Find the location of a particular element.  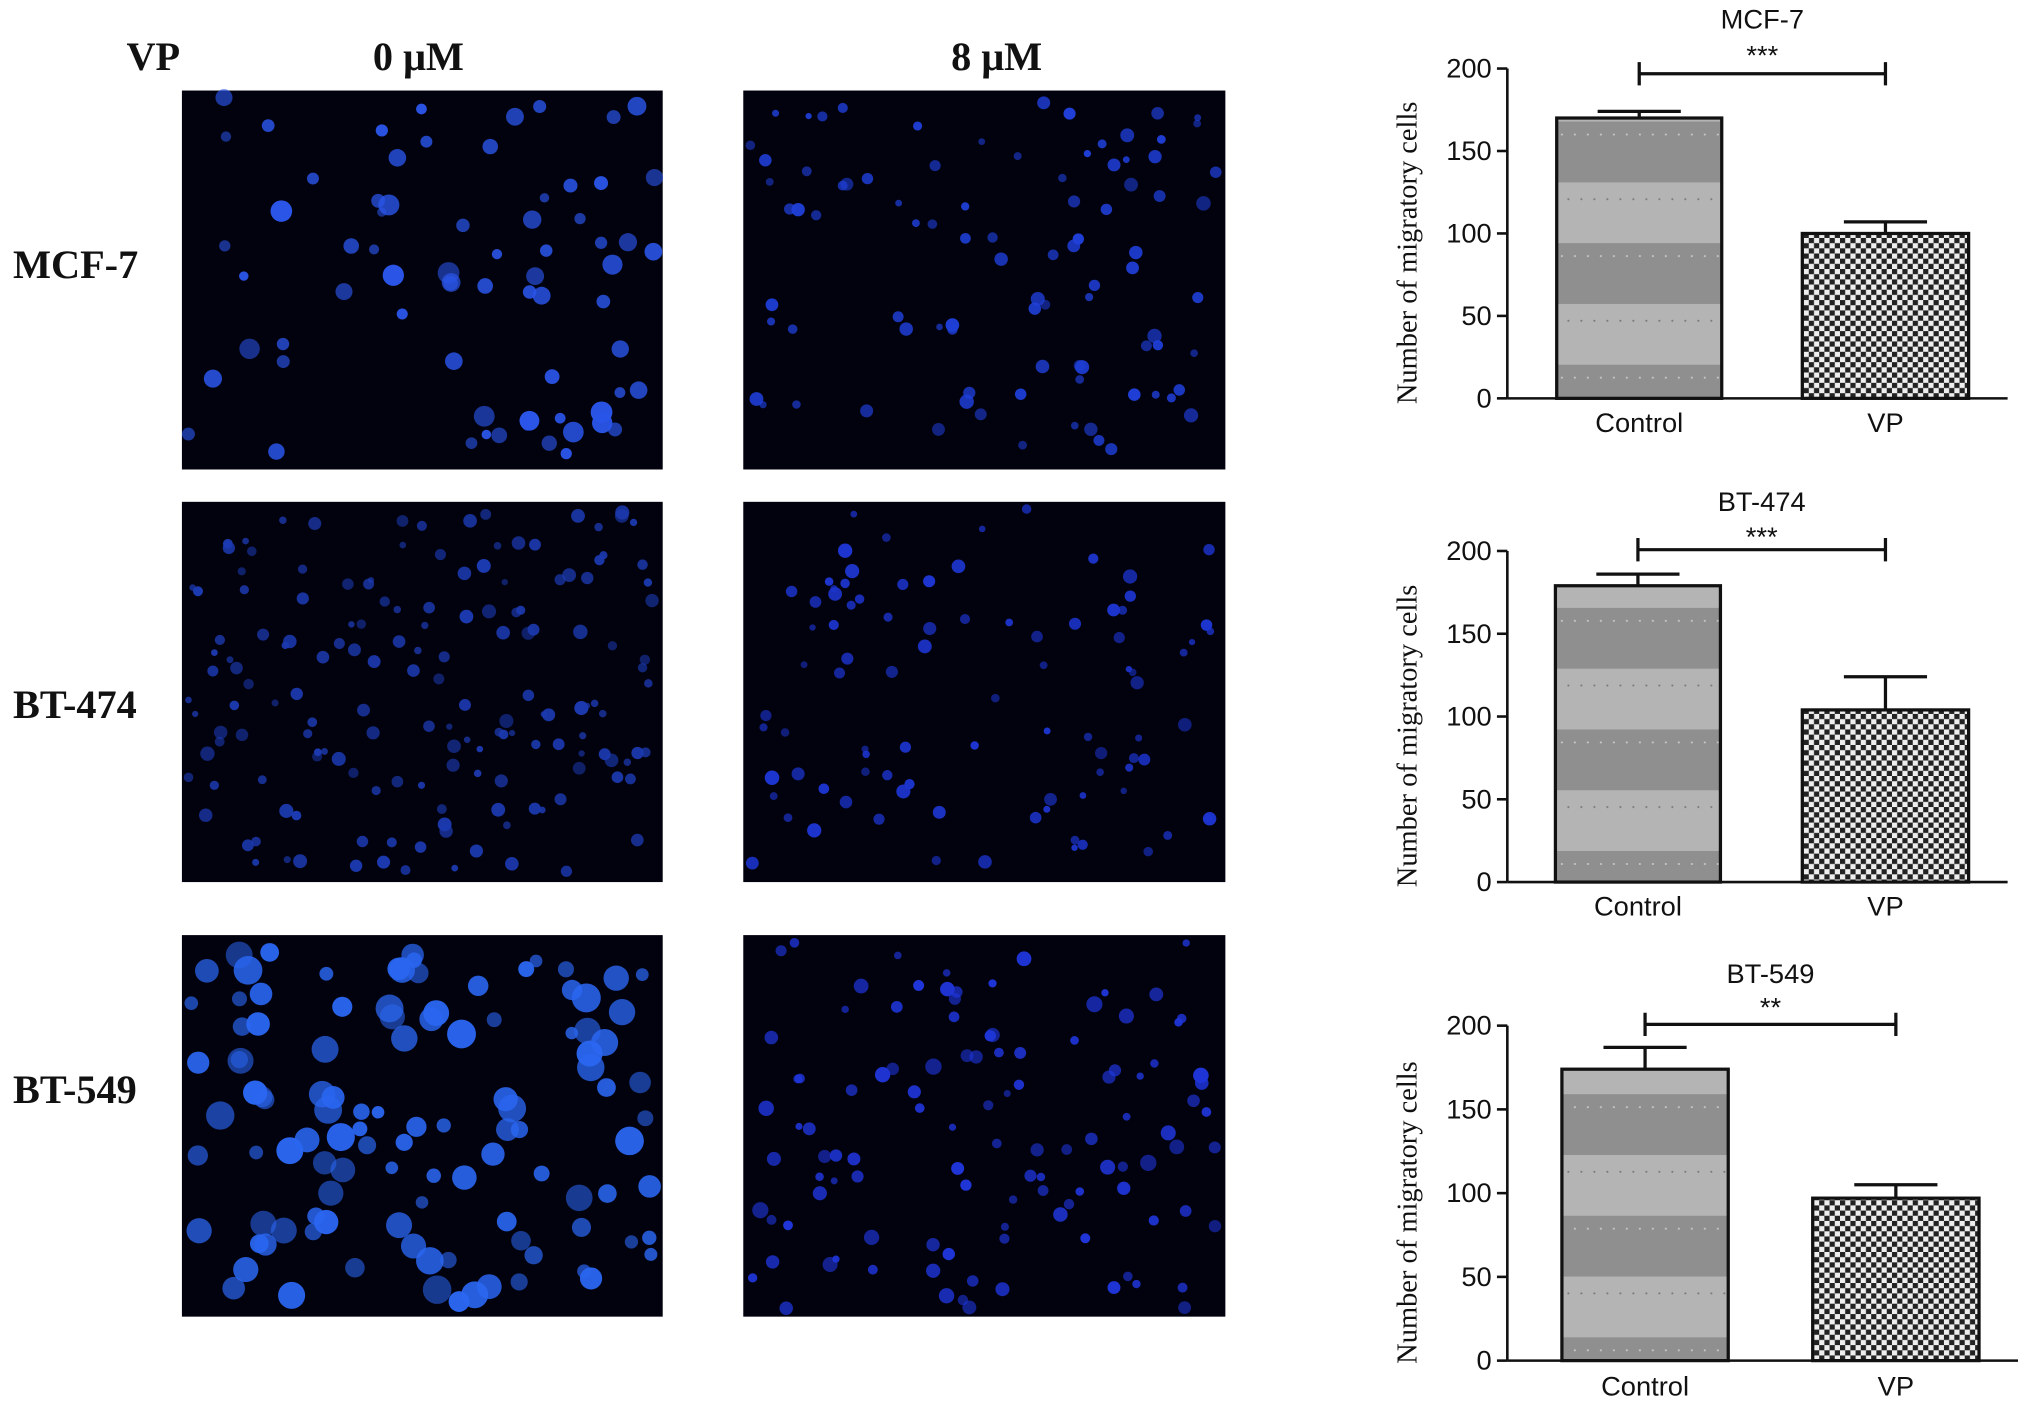

y-tick-label: 150 is located at coordinates (1469, 633).